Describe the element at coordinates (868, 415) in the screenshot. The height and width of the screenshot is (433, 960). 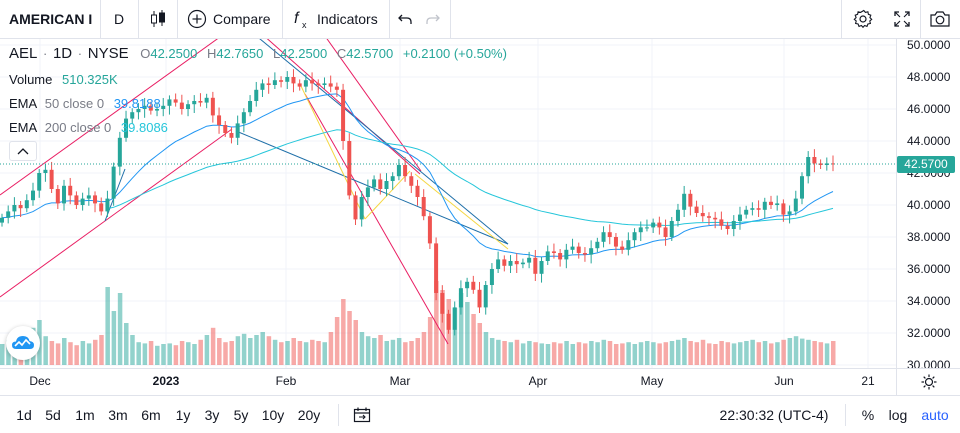
I see `percent-scale-button: %` at that location.